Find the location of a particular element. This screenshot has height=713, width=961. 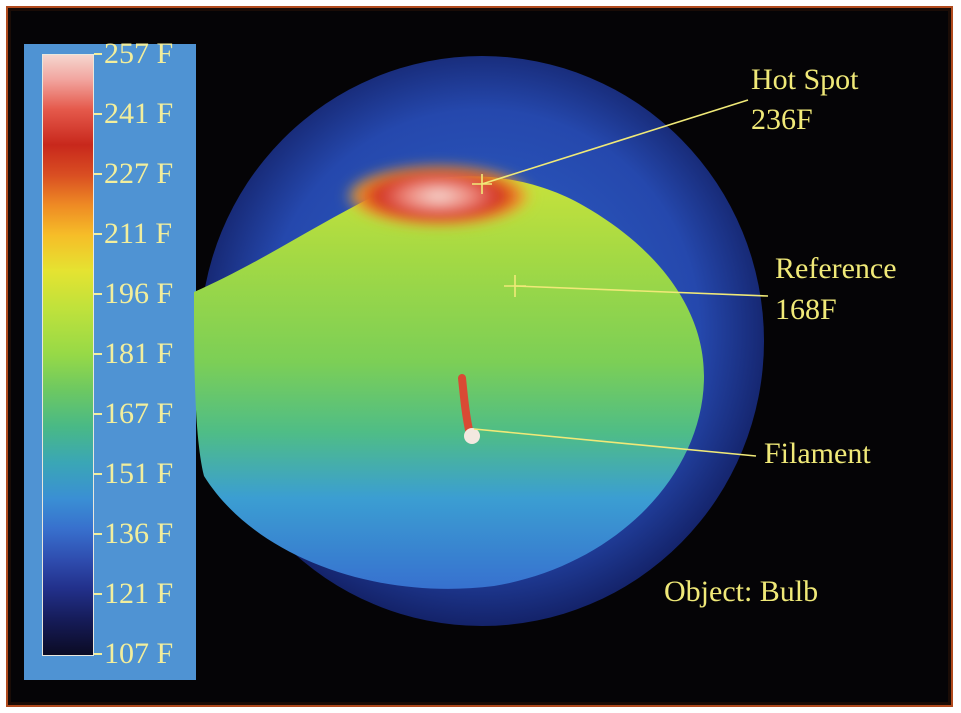

scale-tick-label: 107 F is located at coordinates (133, 654).